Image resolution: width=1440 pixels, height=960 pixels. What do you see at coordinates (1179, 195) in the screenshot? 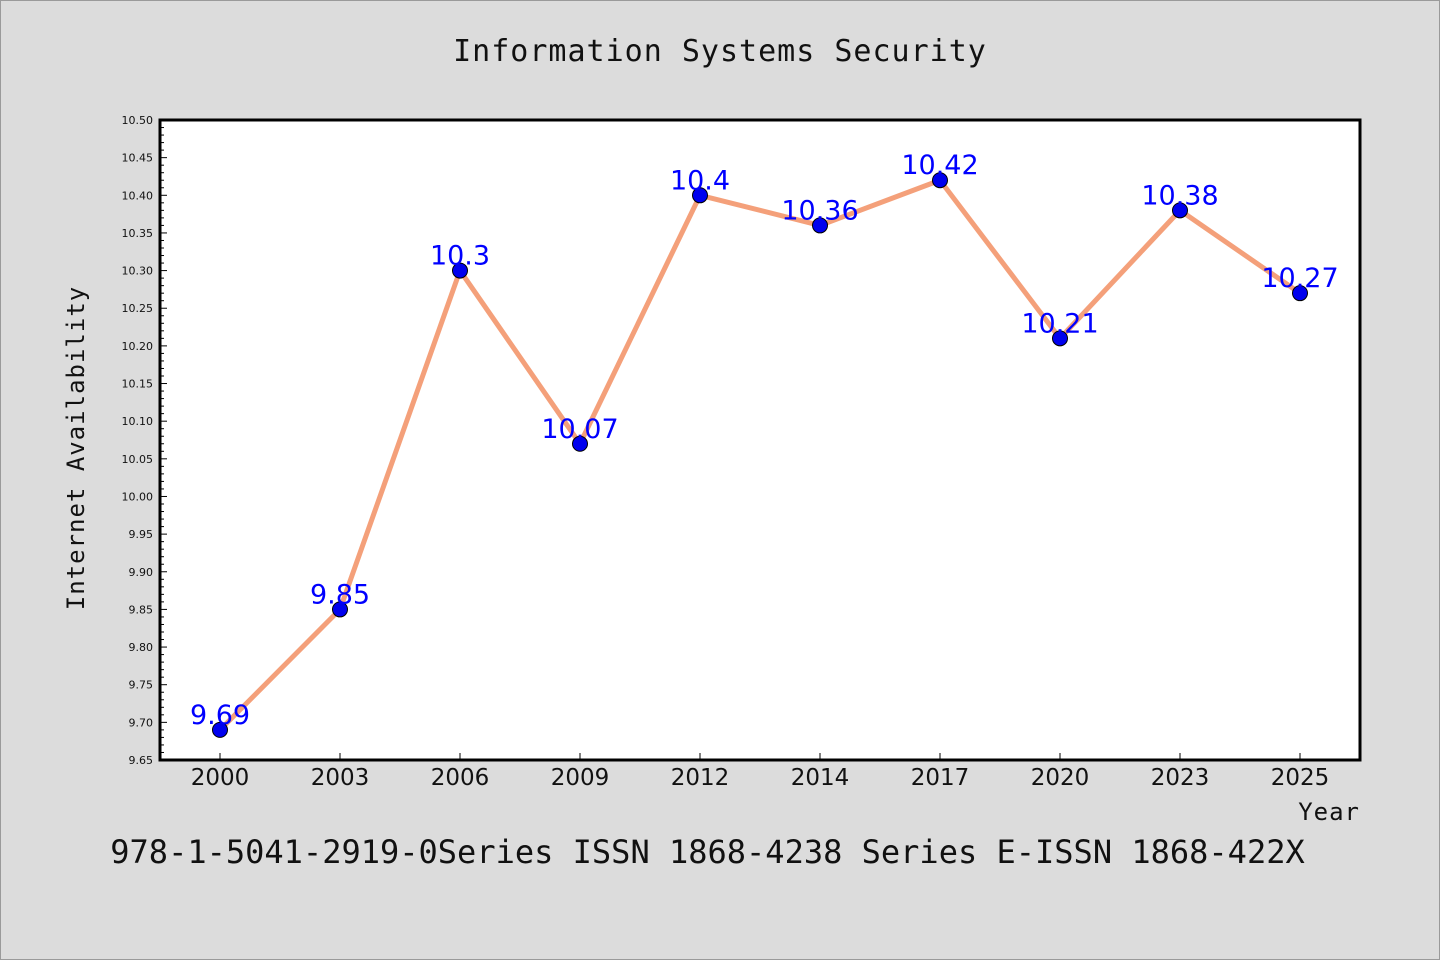
I see `data-label: 10.38` at bounding box center [1179, 195].